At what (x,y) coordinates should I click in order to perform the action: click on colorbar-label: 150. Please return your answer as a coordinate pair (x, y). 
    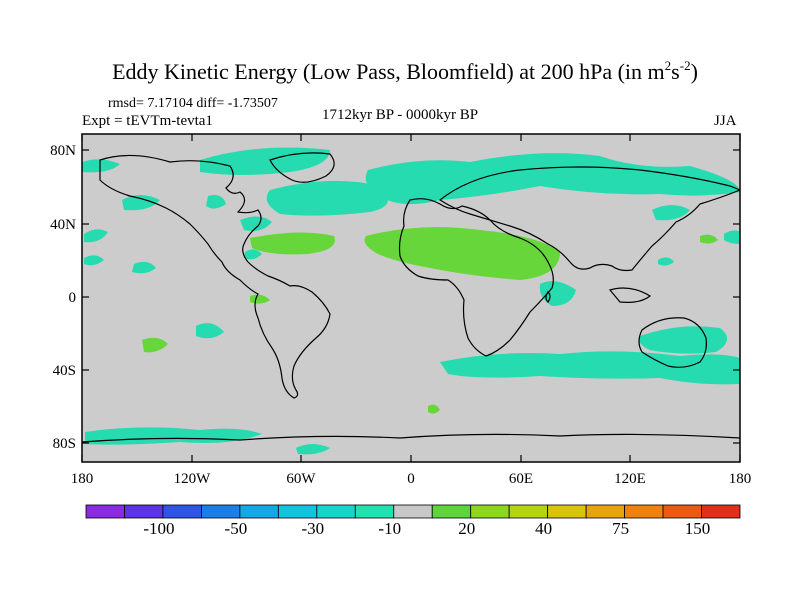
    Looking at the image, I should click on (697, 528).